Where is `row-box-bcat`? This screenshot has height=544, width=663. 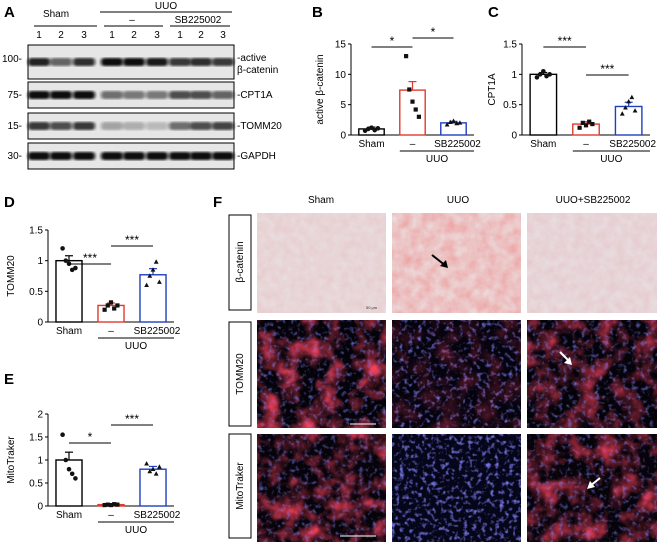 row-box-bcat is located at coordinates (240, 262).